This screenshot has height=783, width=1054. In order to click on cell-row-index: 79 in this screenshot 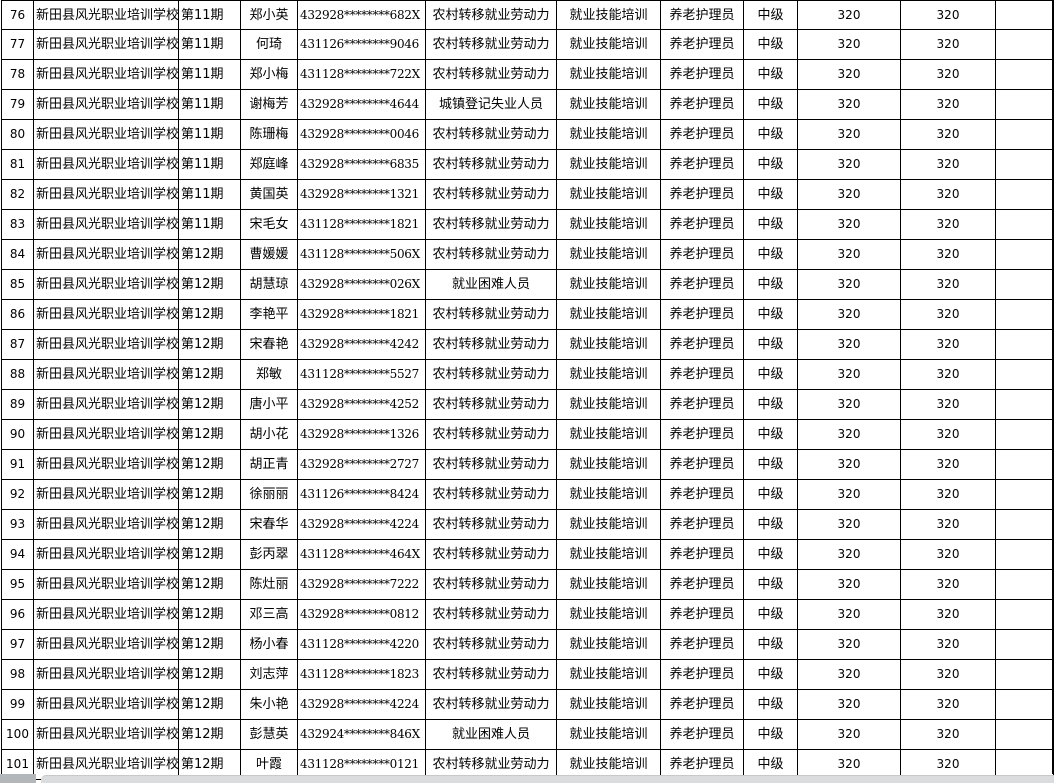, I will do `click(18, 105)`.